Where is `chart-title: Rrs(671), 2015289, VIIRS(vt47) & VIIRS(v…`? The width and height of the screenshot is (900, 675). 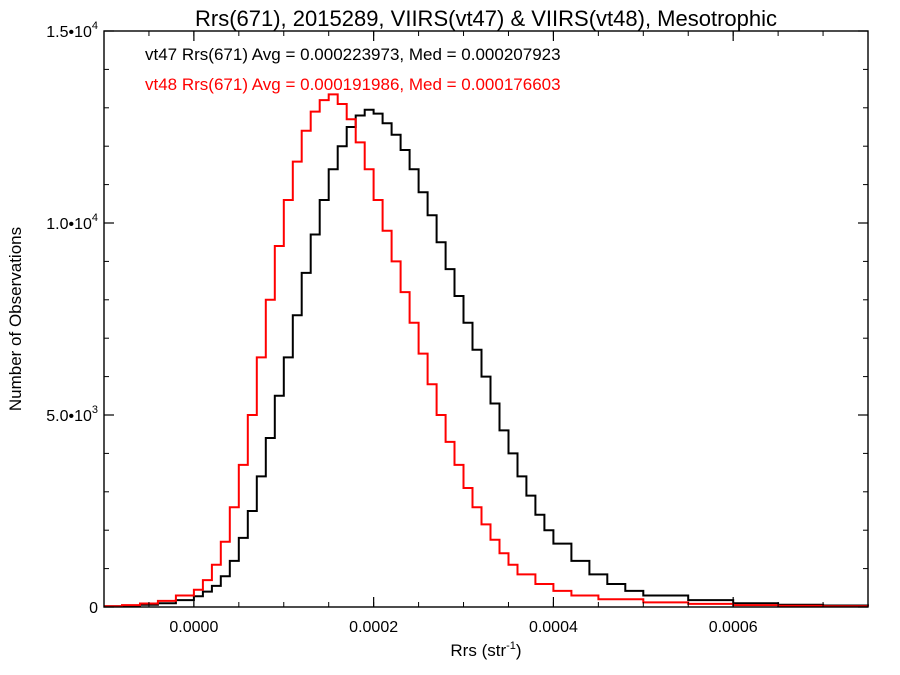 chart-title: Rrs(671), 2015289, VIIRS(vt47) & VIIRS(v… is located at coordinates (486, 18).